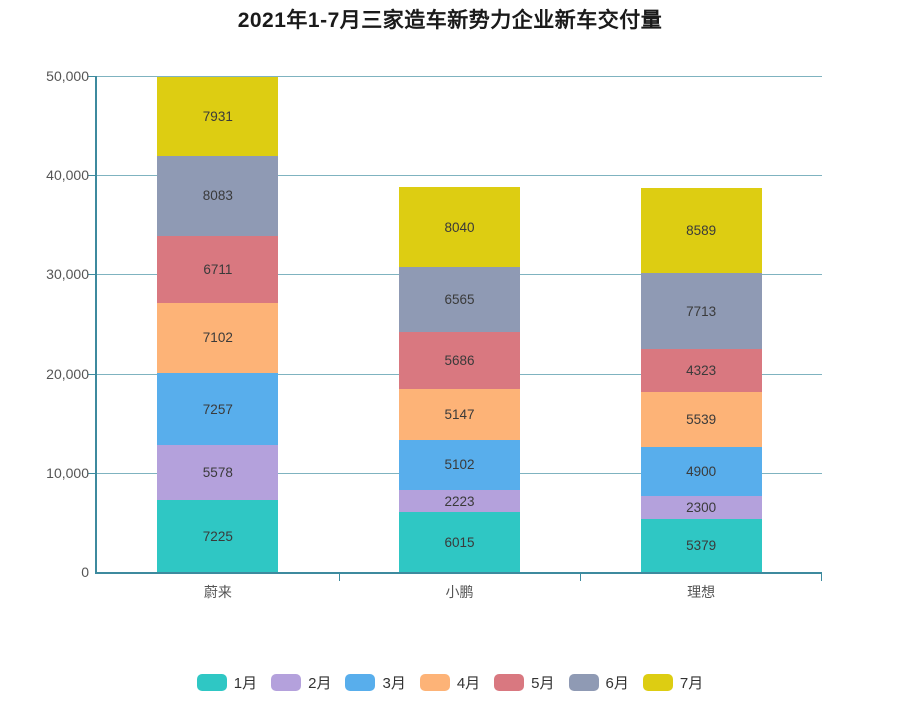  What do you see at coordinates (218, 409) in the screenshot?
I see `segment-蔚来-3月: 7257` at bounding box center [218, 409].